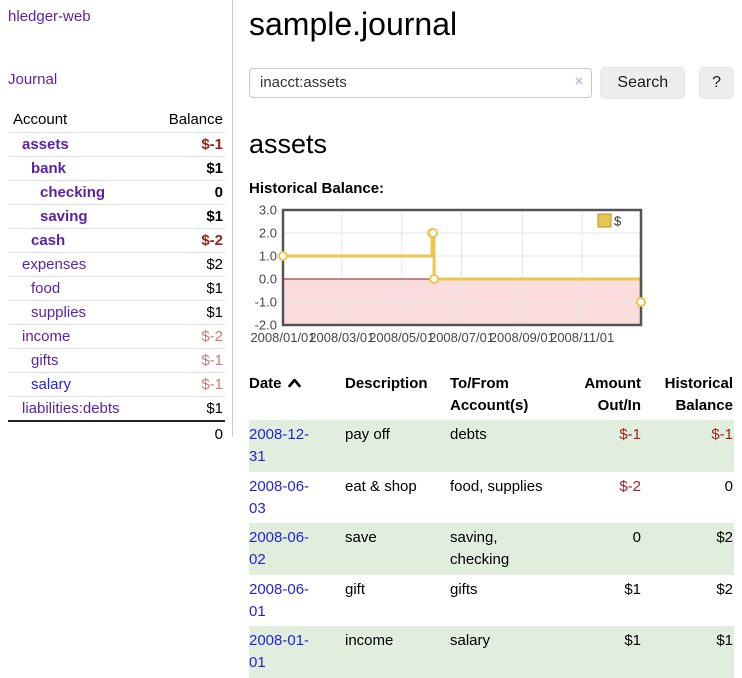  What do you see at coordinates (64, 216) in the screenshot?
I see `account-link: saving` at bounding box center [64, 216].